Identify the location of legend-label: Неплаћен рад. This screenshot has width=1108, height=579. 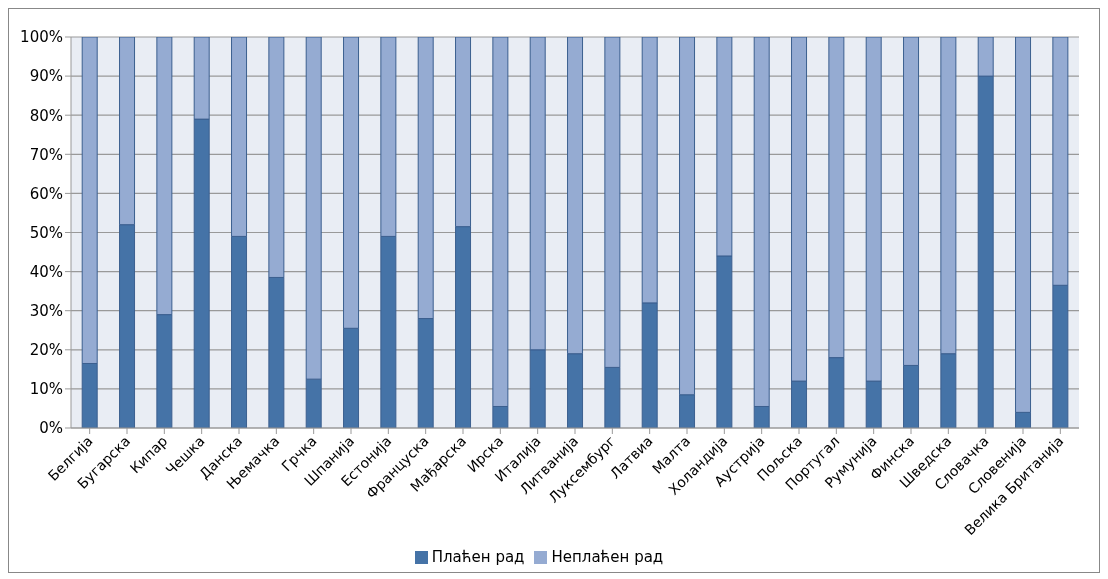
(607, 557).